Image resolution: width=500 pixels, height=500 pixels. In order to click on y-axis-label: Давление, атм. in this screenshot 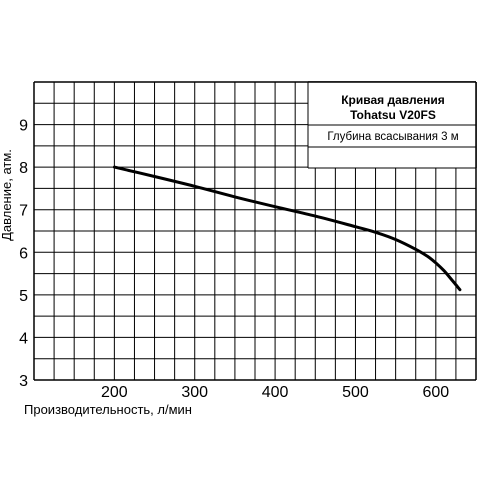, I will do `click(7, 195)`.